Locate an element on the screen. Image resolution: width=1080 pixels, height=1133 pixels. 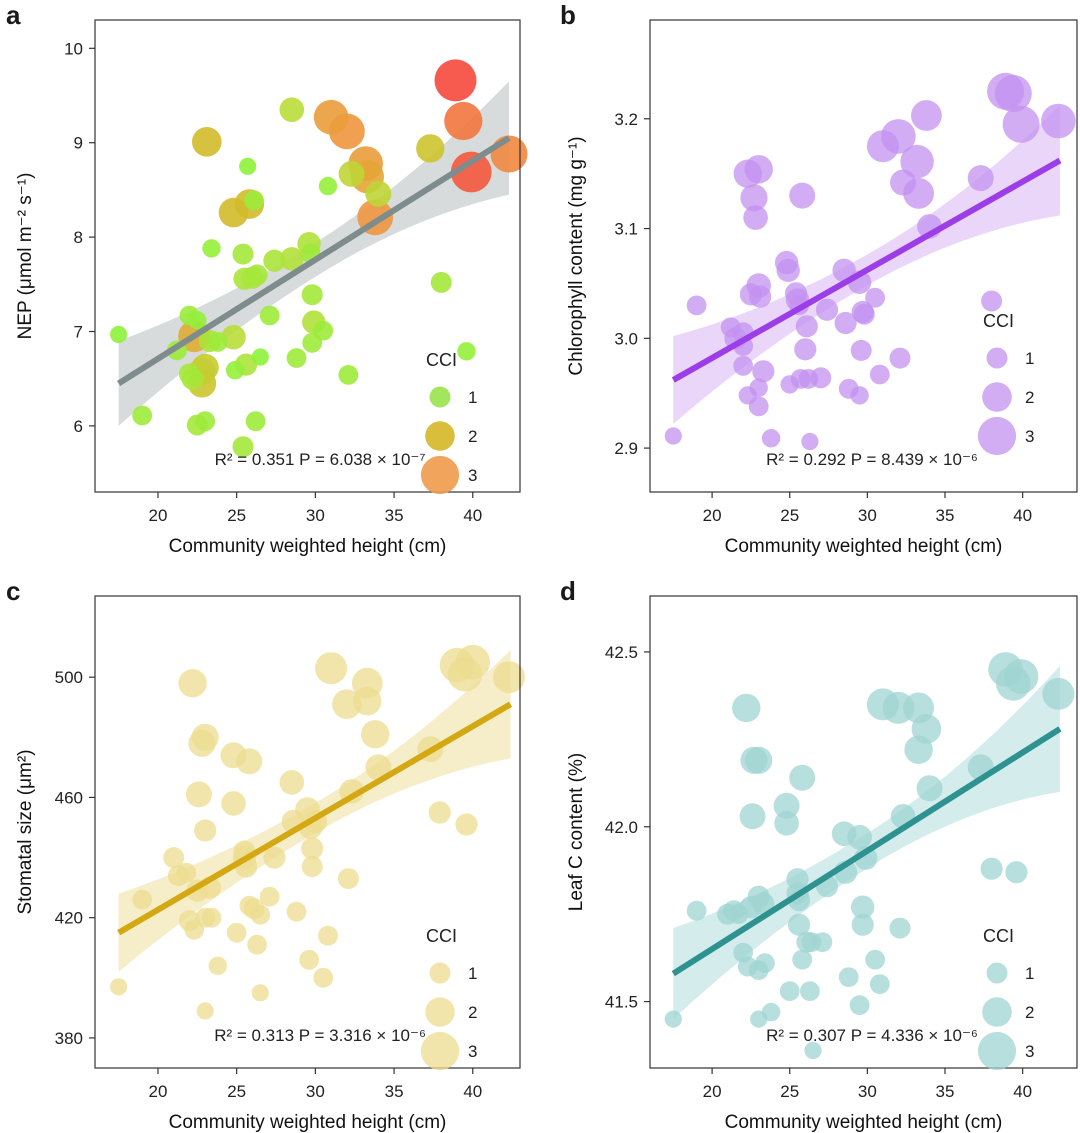
y-axis-title: Leaf C content (%) is located at coordinates (576, 832).